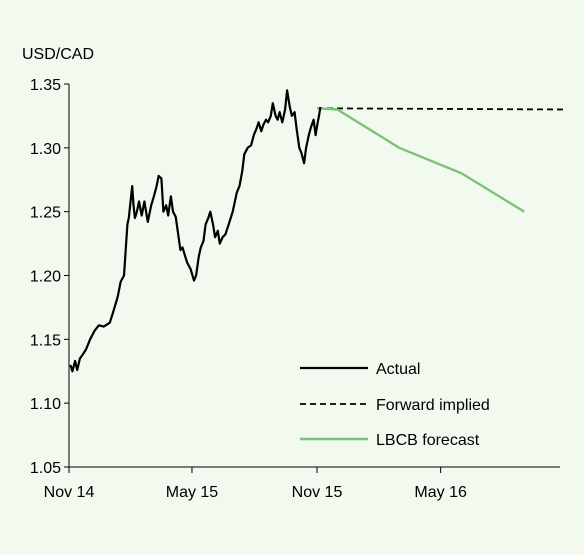  I want to click on y-tick-label: 1.25, so click(45, 213).